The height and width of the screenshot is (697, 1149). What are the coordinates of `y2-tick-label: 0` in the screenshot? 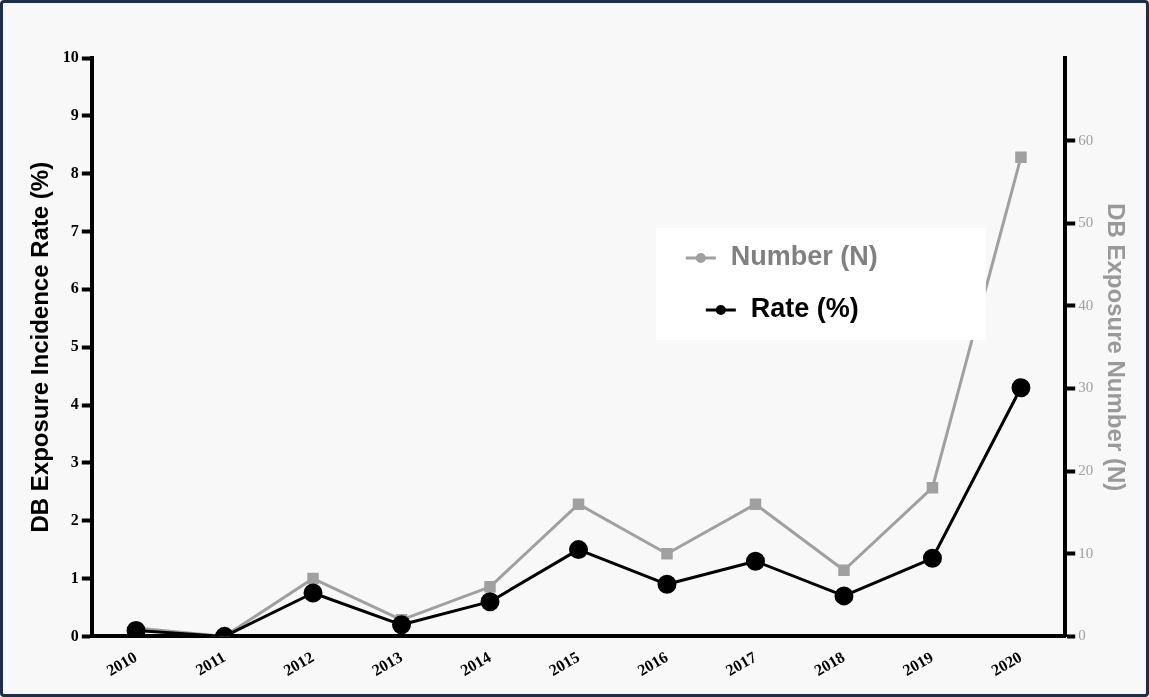 It's located at (1082, 635).